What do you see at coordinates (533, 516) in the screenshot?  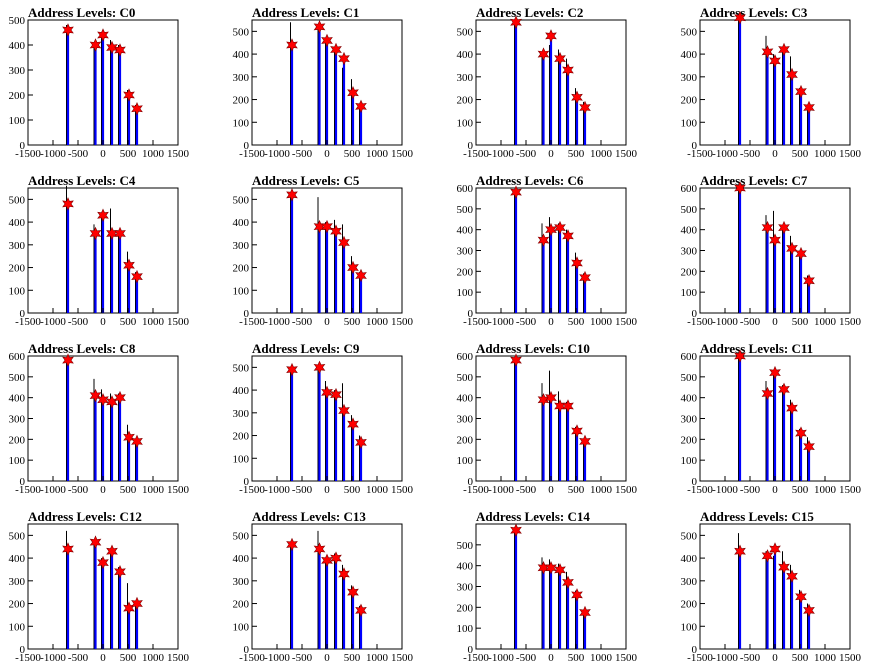 I see `panel-title: Address Levels: C14` at bounding box center [533, 516].